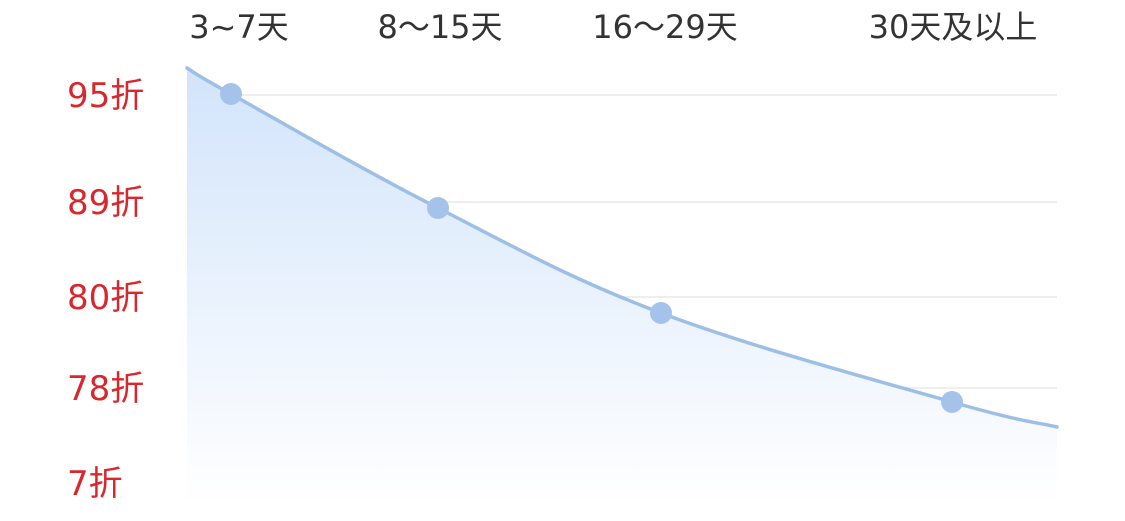 This screenshot has width=1125, height=521. What do you see at coordinates (105, 96) in the screenshot?
I see `y-tick-label: 95折` at bounding box center [105, 96].